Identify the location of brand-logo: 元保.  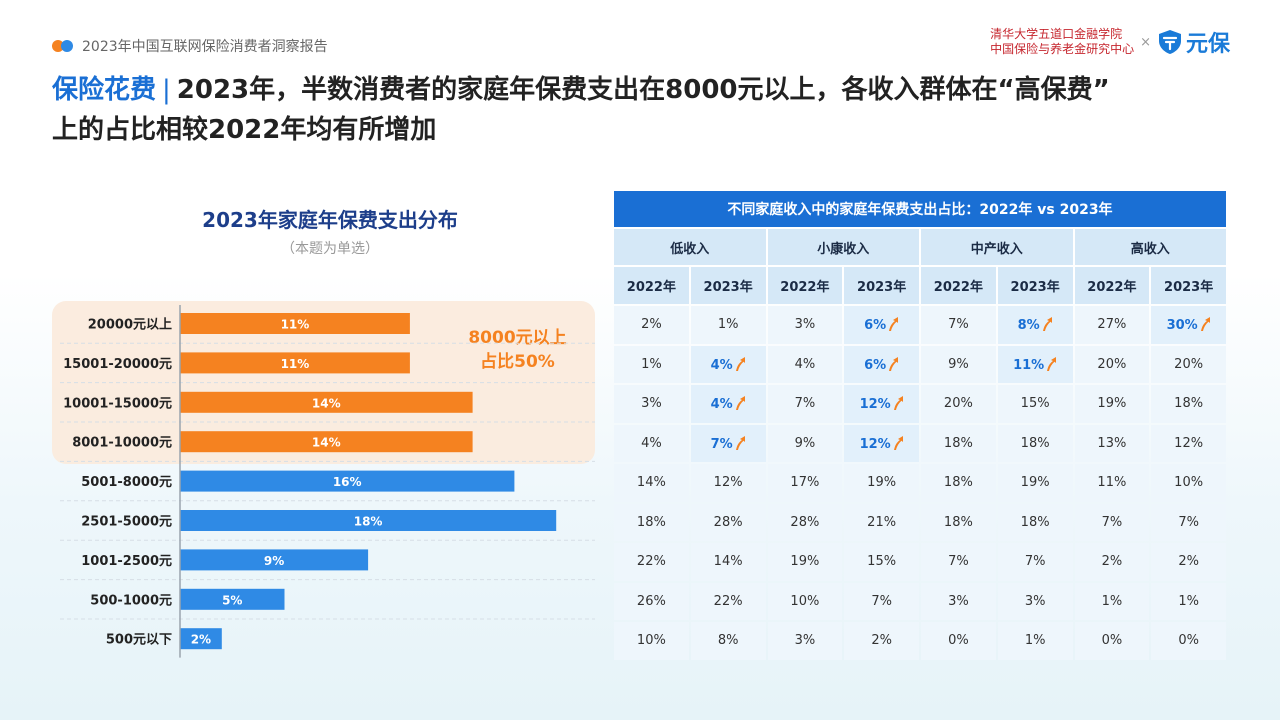
(1193, 42).